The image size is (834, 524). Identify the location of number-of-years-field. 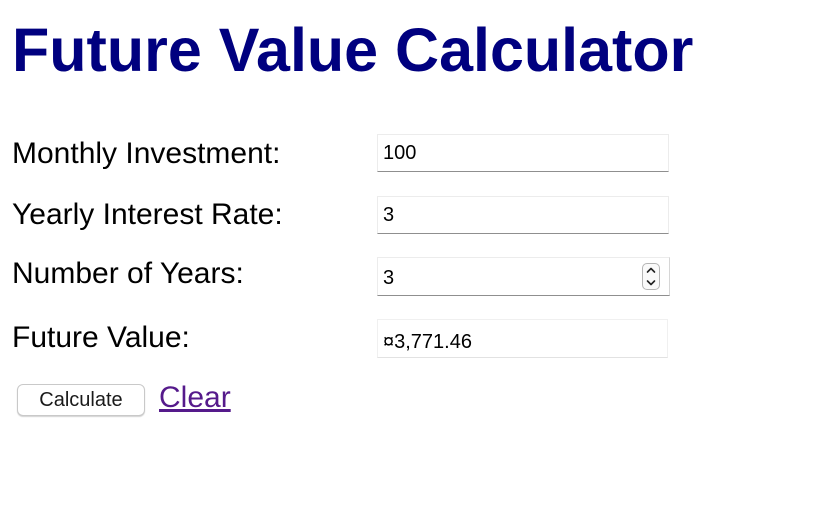
(523, 276).